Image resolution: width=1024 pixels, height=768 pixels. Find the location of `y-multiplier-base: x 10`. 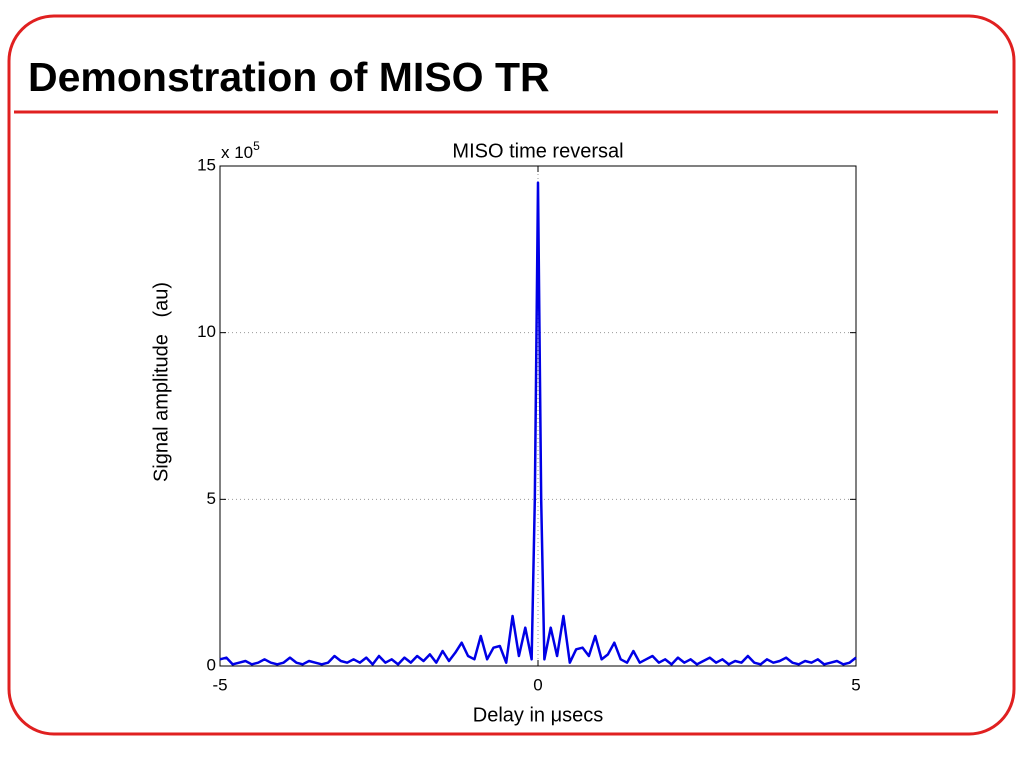

y-multiplier-base: x 10 is located at coordinates (237, 152).